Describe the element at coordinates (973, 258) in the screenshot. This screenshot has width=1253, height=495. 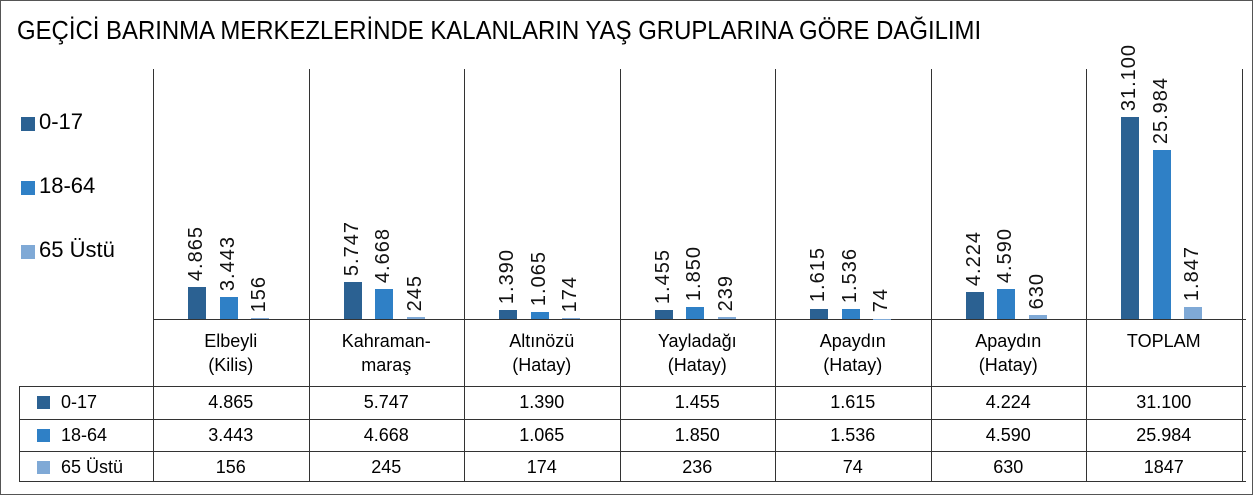
I see `value-label: 4.224` at that location.